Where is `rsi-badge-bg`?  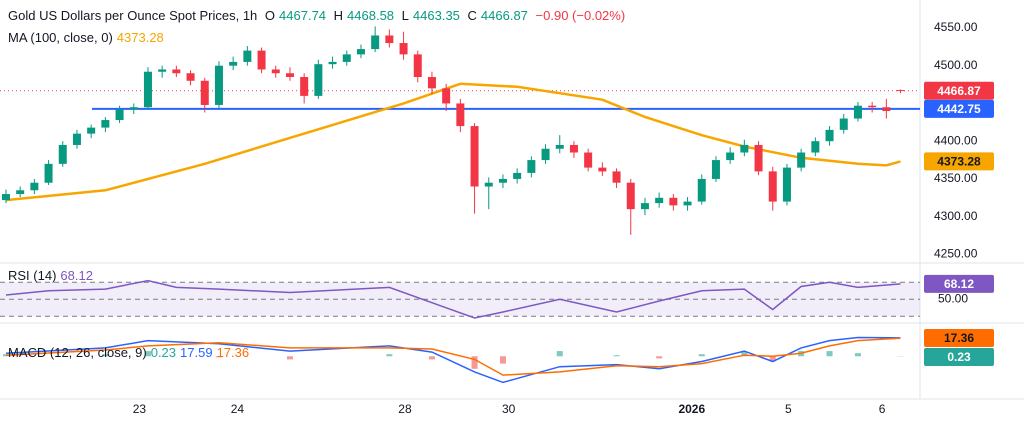 rsi-badge-bg is located at coordinates (959, 283).